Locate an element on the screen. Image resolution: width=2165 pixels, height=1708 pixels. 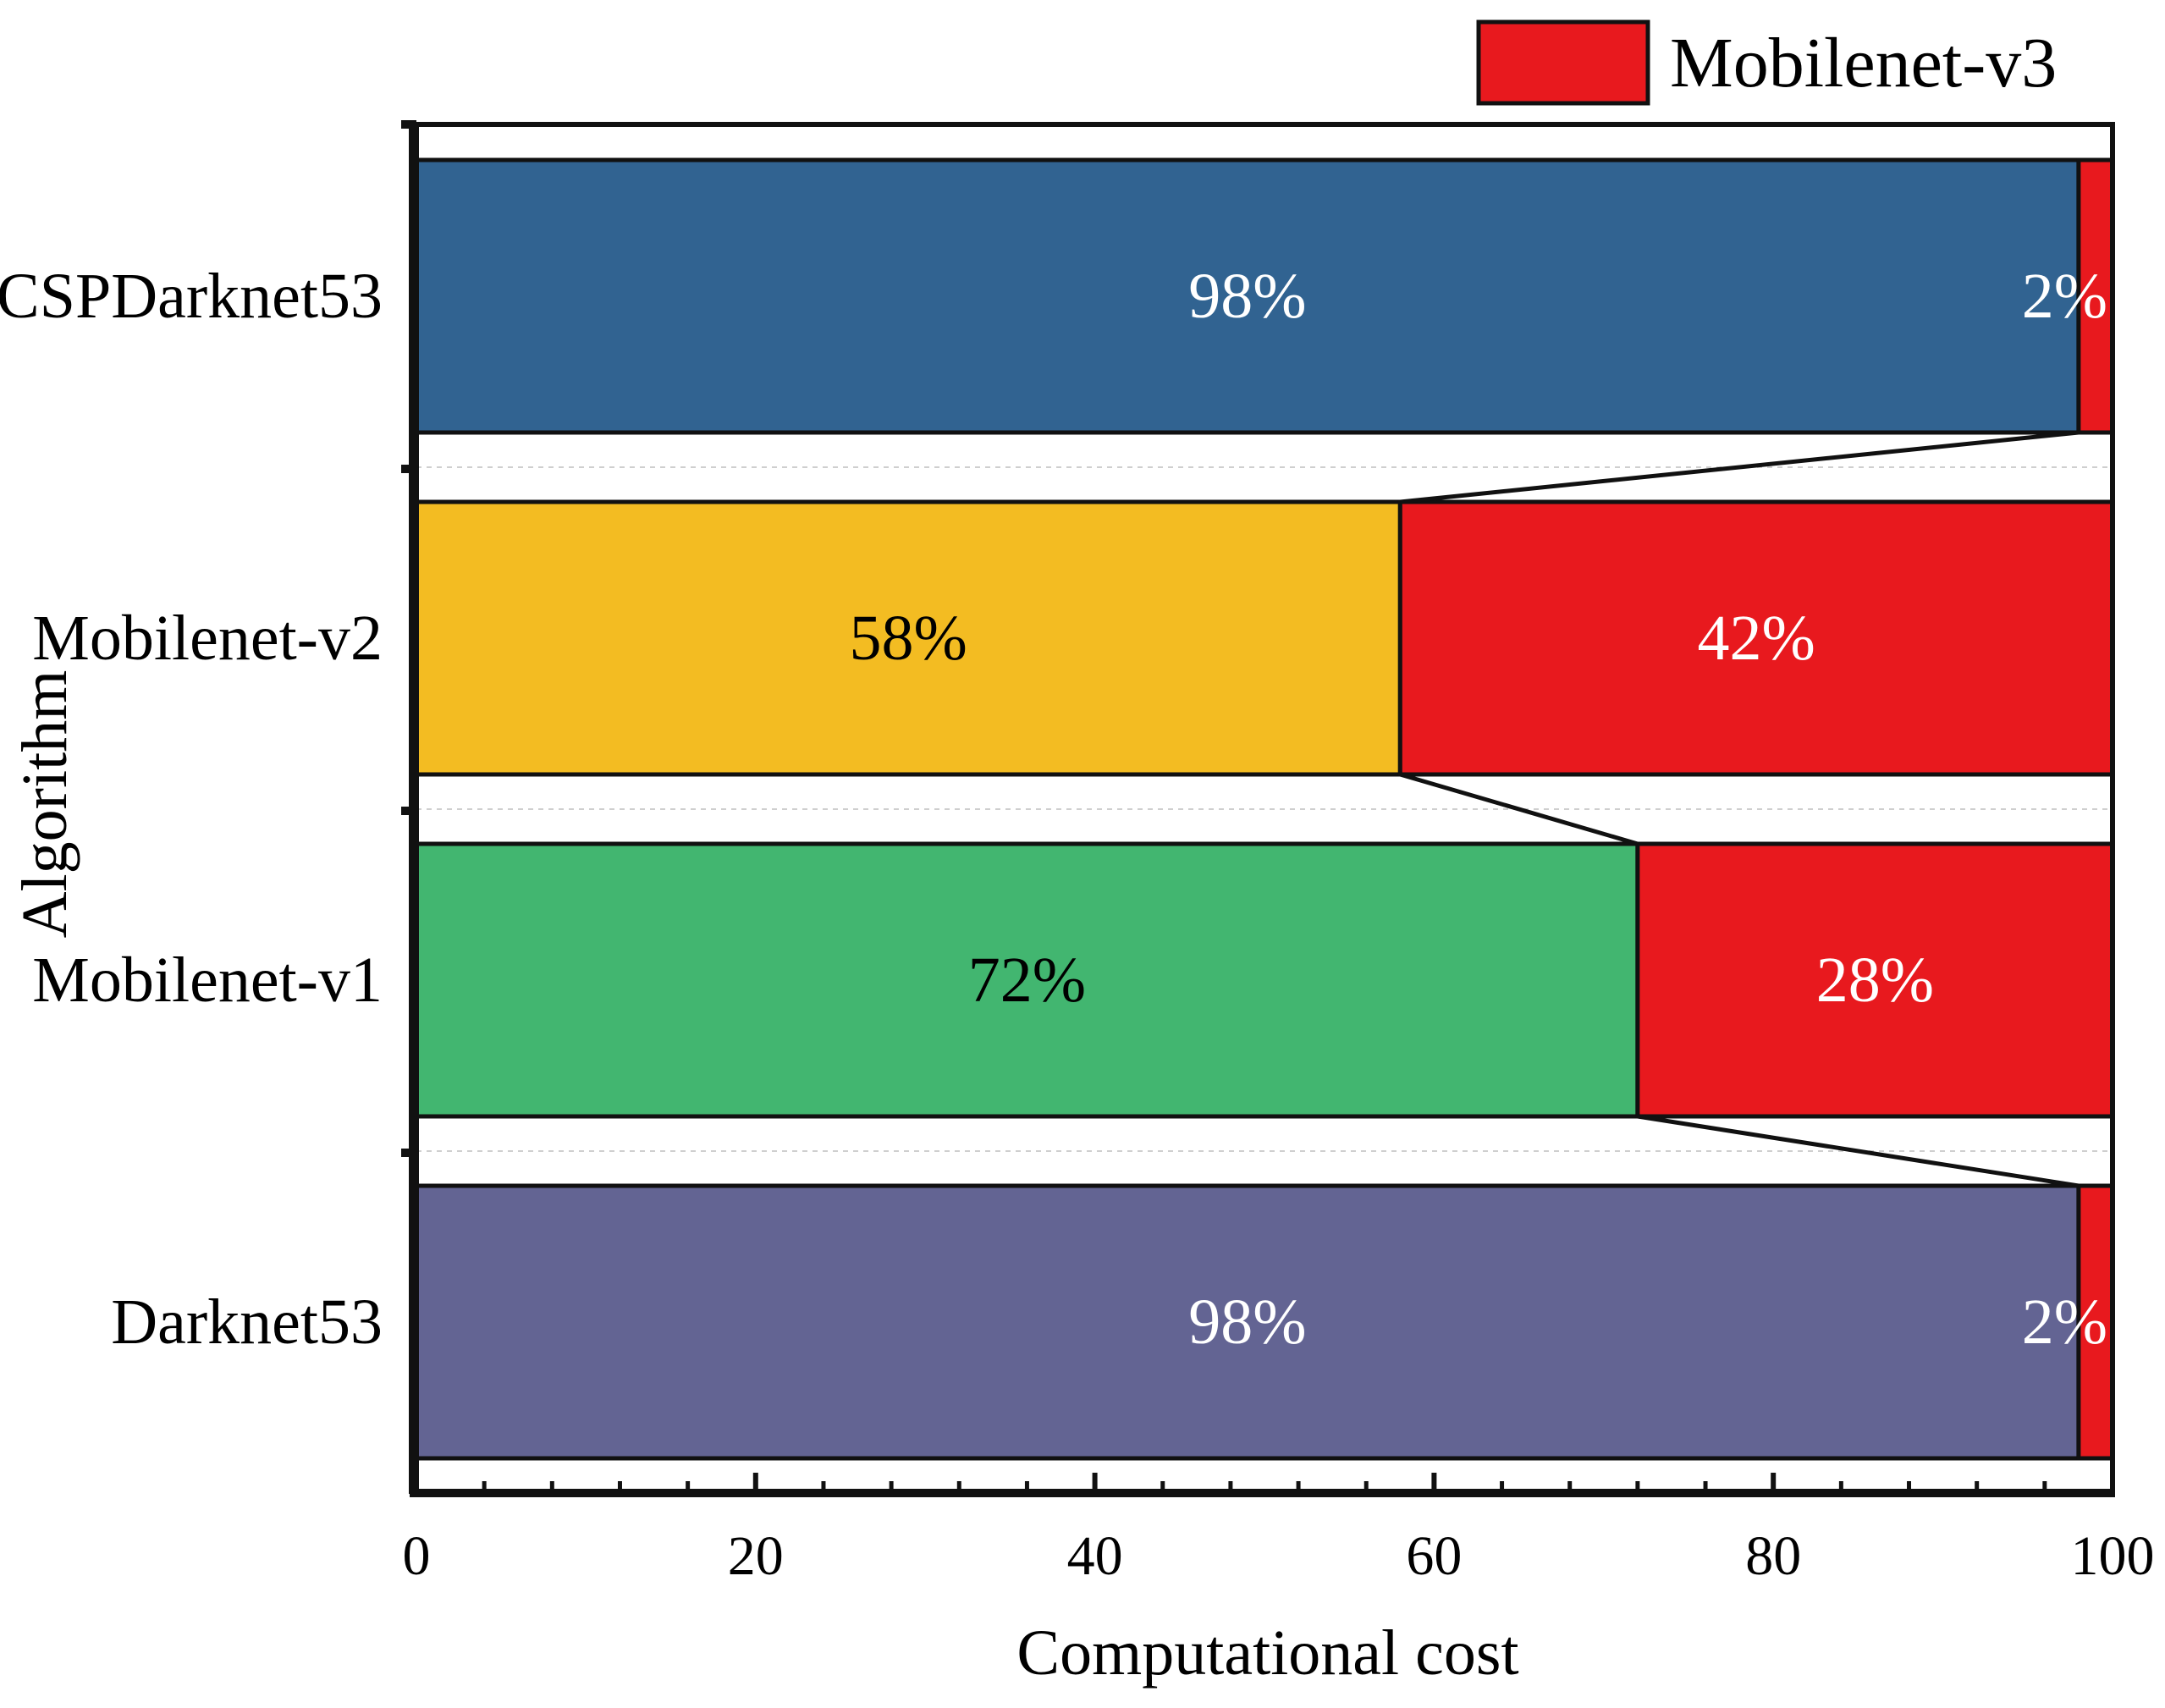
legend: Mobilenet-v3 is located at coordinates (1766, 63).